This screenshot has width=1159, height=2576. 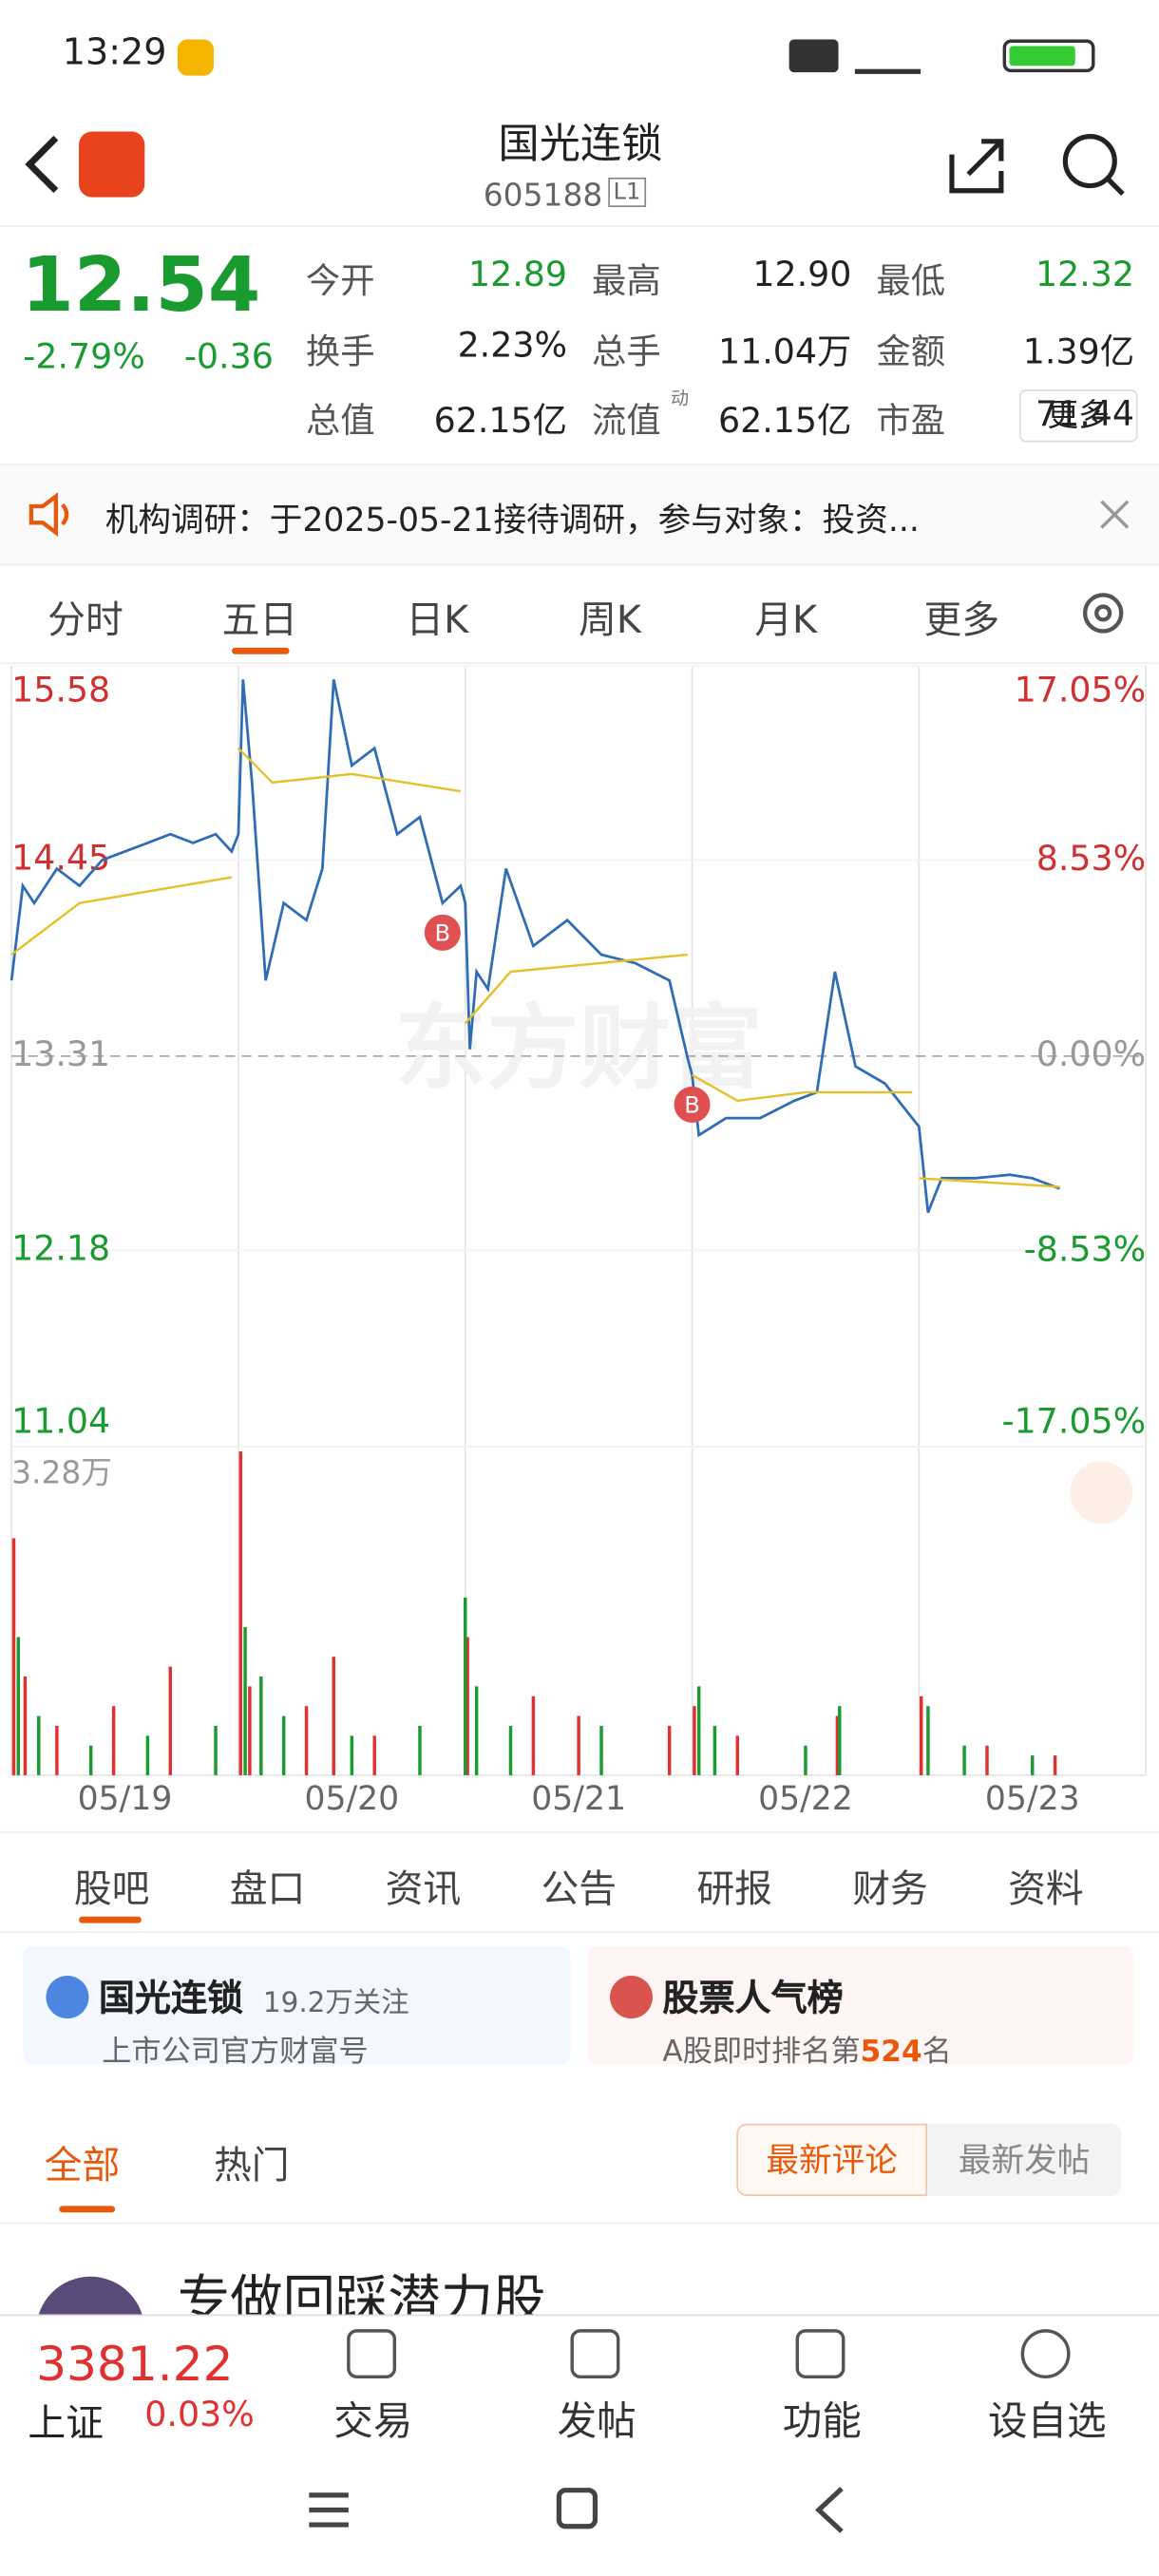 I want to click on card-title: 国光连锁, so click(x=171, y=1999).